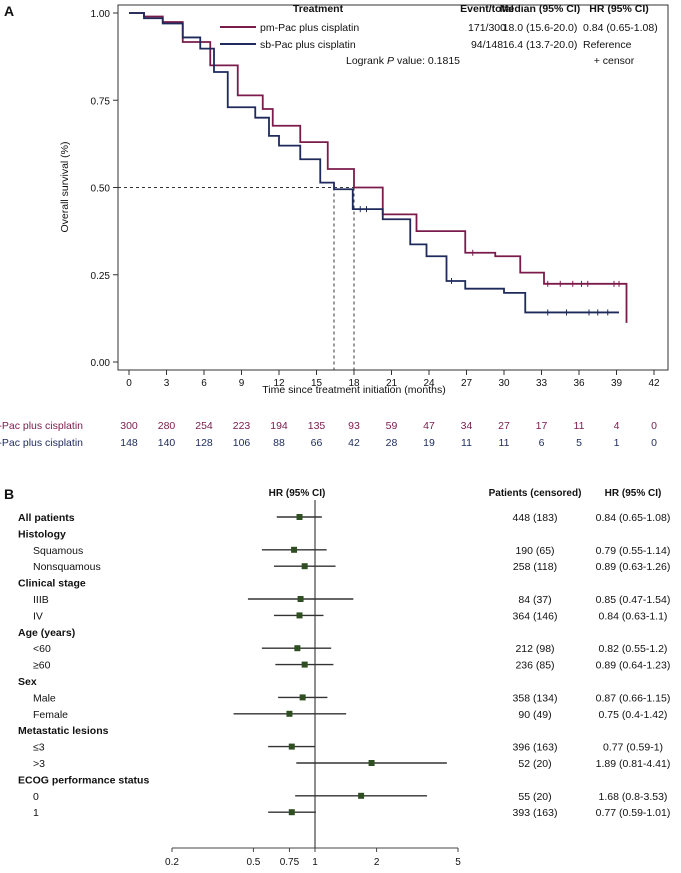 The image size is (681, 873). Describe the element at coordinates (633, 715) in the screenshot. I see `hr-ci-value: 0.75 (0.4-1.42)` at that location.